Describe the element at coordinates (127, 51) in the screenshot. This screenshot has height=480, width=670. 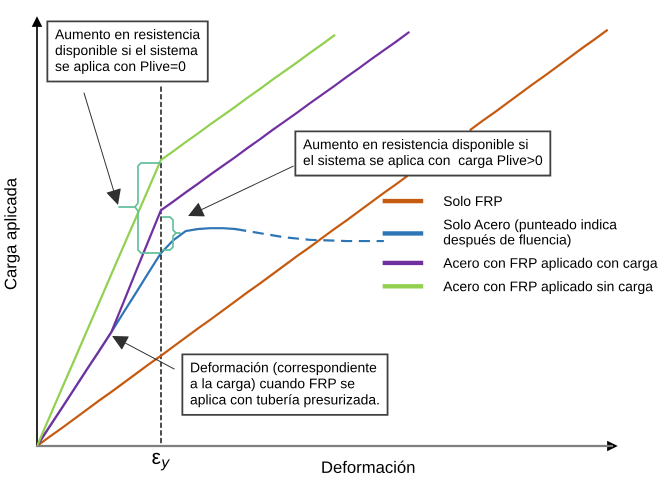
I see `annotation: Aumento en resistencia disponible si el sistema se aplica con Plive=0` at that location.